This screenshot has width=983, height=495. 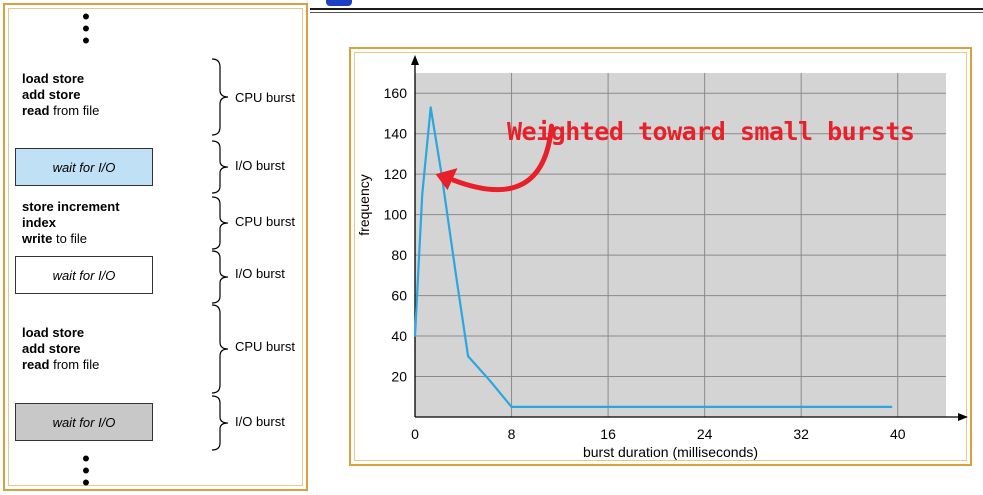 I want to click on io-wait-box-2: wait for I/O, so click(x=84, y=275).